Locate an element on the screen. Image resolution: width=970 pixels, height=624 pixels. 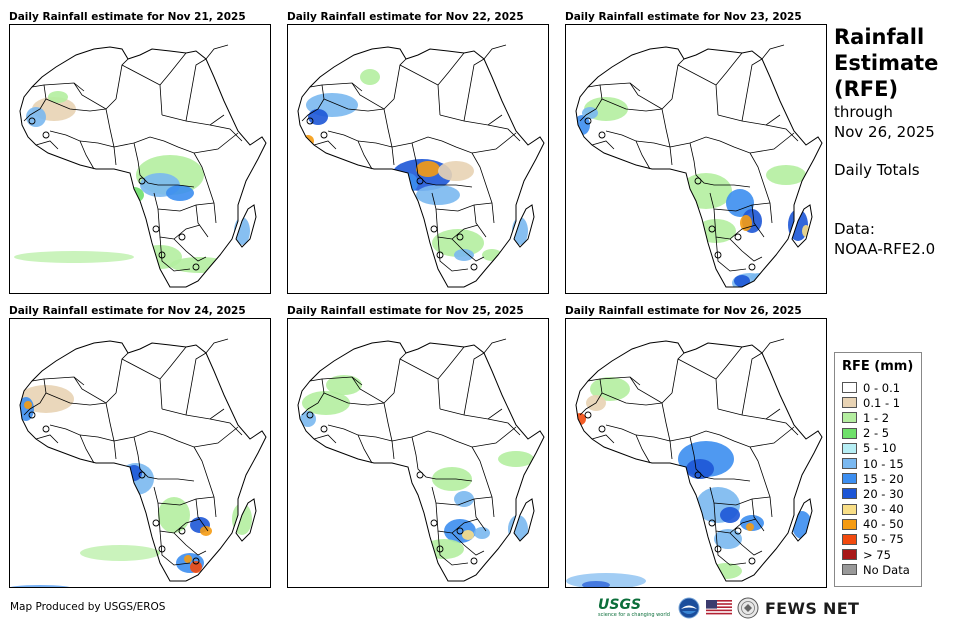
map-panel-nov-21: Daily Rainfall estimate for Nov 21, 2025 is located at coordinates (140, 152).